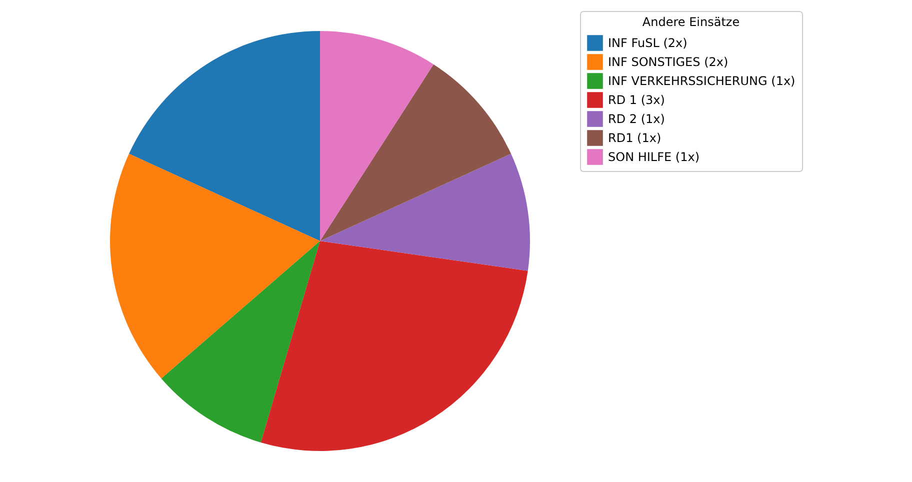 Image resolution: width=912 pixels, height=482 pixels. I want to click on legend-label: RD 1 (3x), so click(636, 100).